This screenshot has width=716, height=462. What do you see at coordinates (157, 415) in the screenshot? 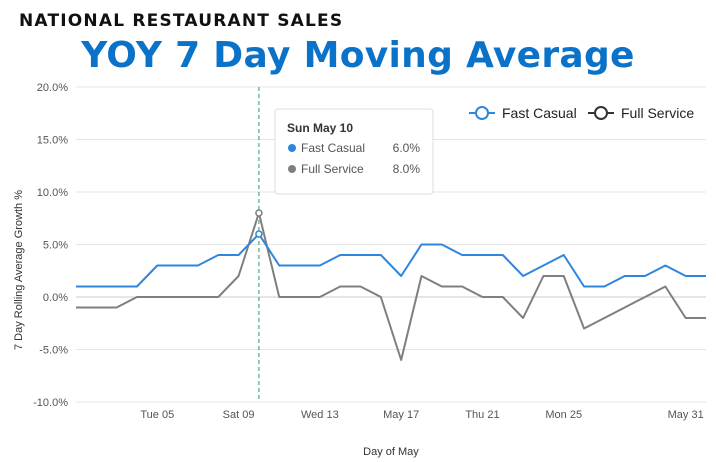
I see `x-tick-label: Tue 05` at bounding box center [157, 415].